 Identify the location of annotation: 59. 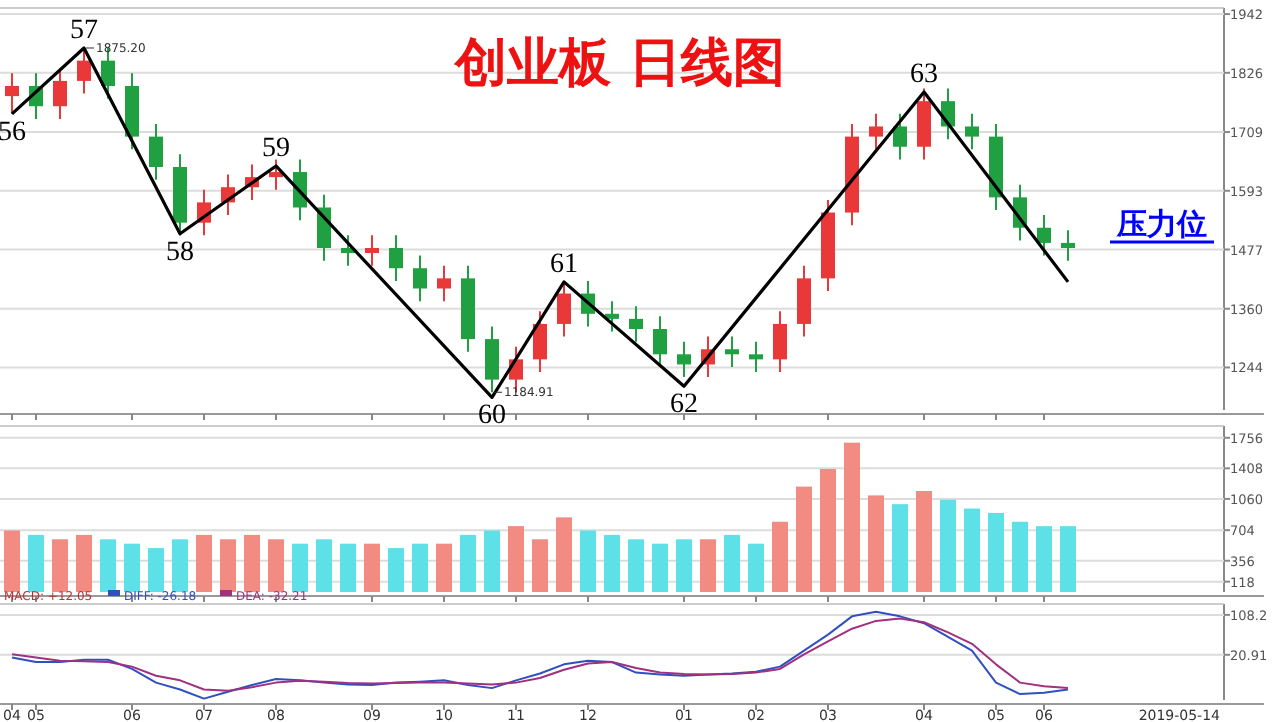
(276, 148).